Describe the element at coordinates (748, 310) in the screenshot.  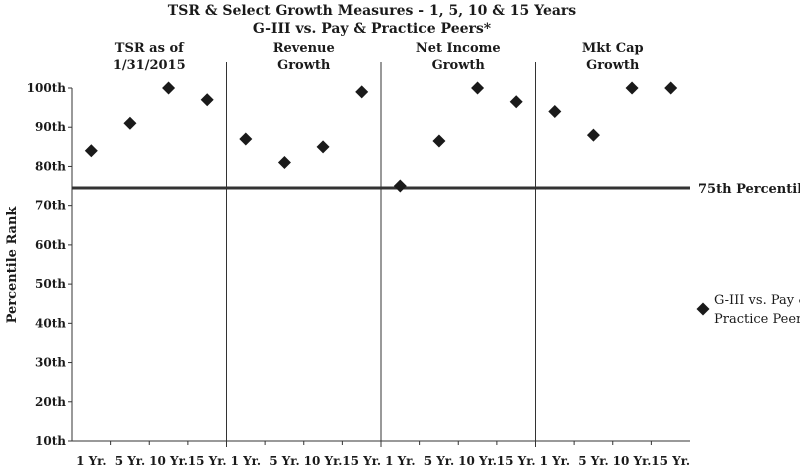
I see `legend: G-III vs. Pay & Practice Peers*` at that location.